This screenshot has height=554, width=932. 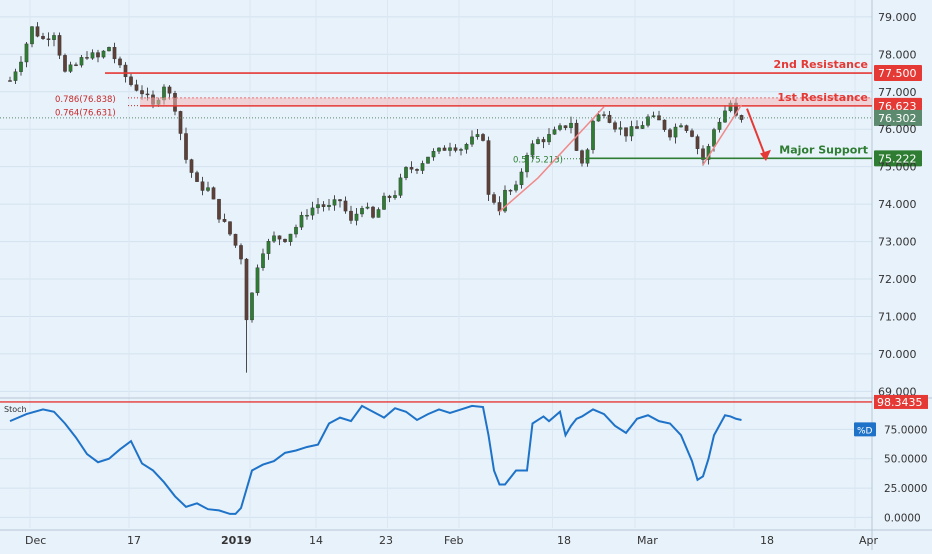 What do you see at coordinates (905, 430) in the screenshot?
I see `stoch-axis-tick-0: 75.0000` at bounding box center [905, 430].